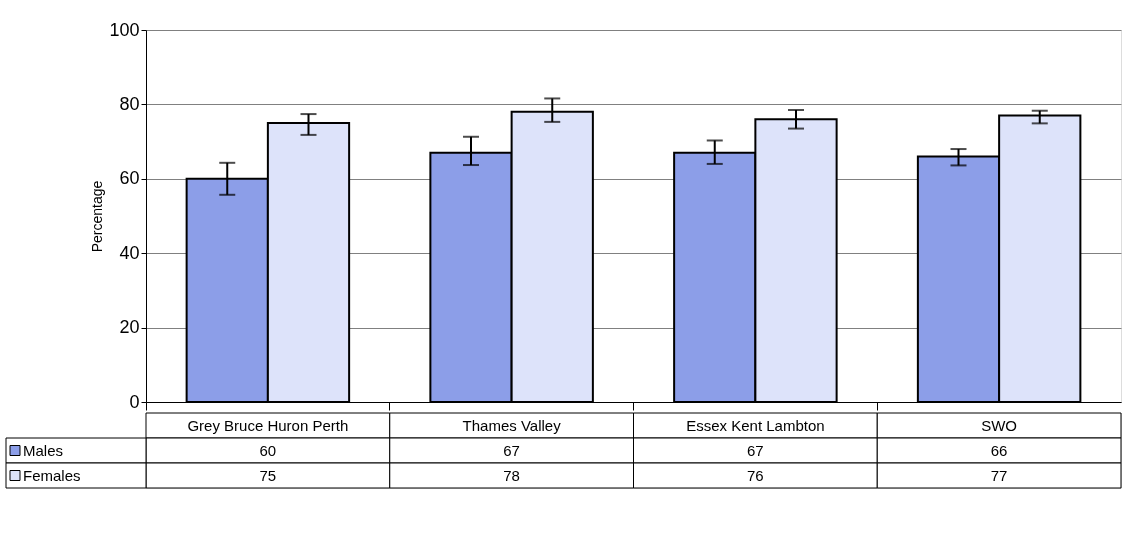 The image size is (1130, 560). Describe the element at coordinates (999, 425) in the screenshot. I see `x-tick-label: SWO` at that location.